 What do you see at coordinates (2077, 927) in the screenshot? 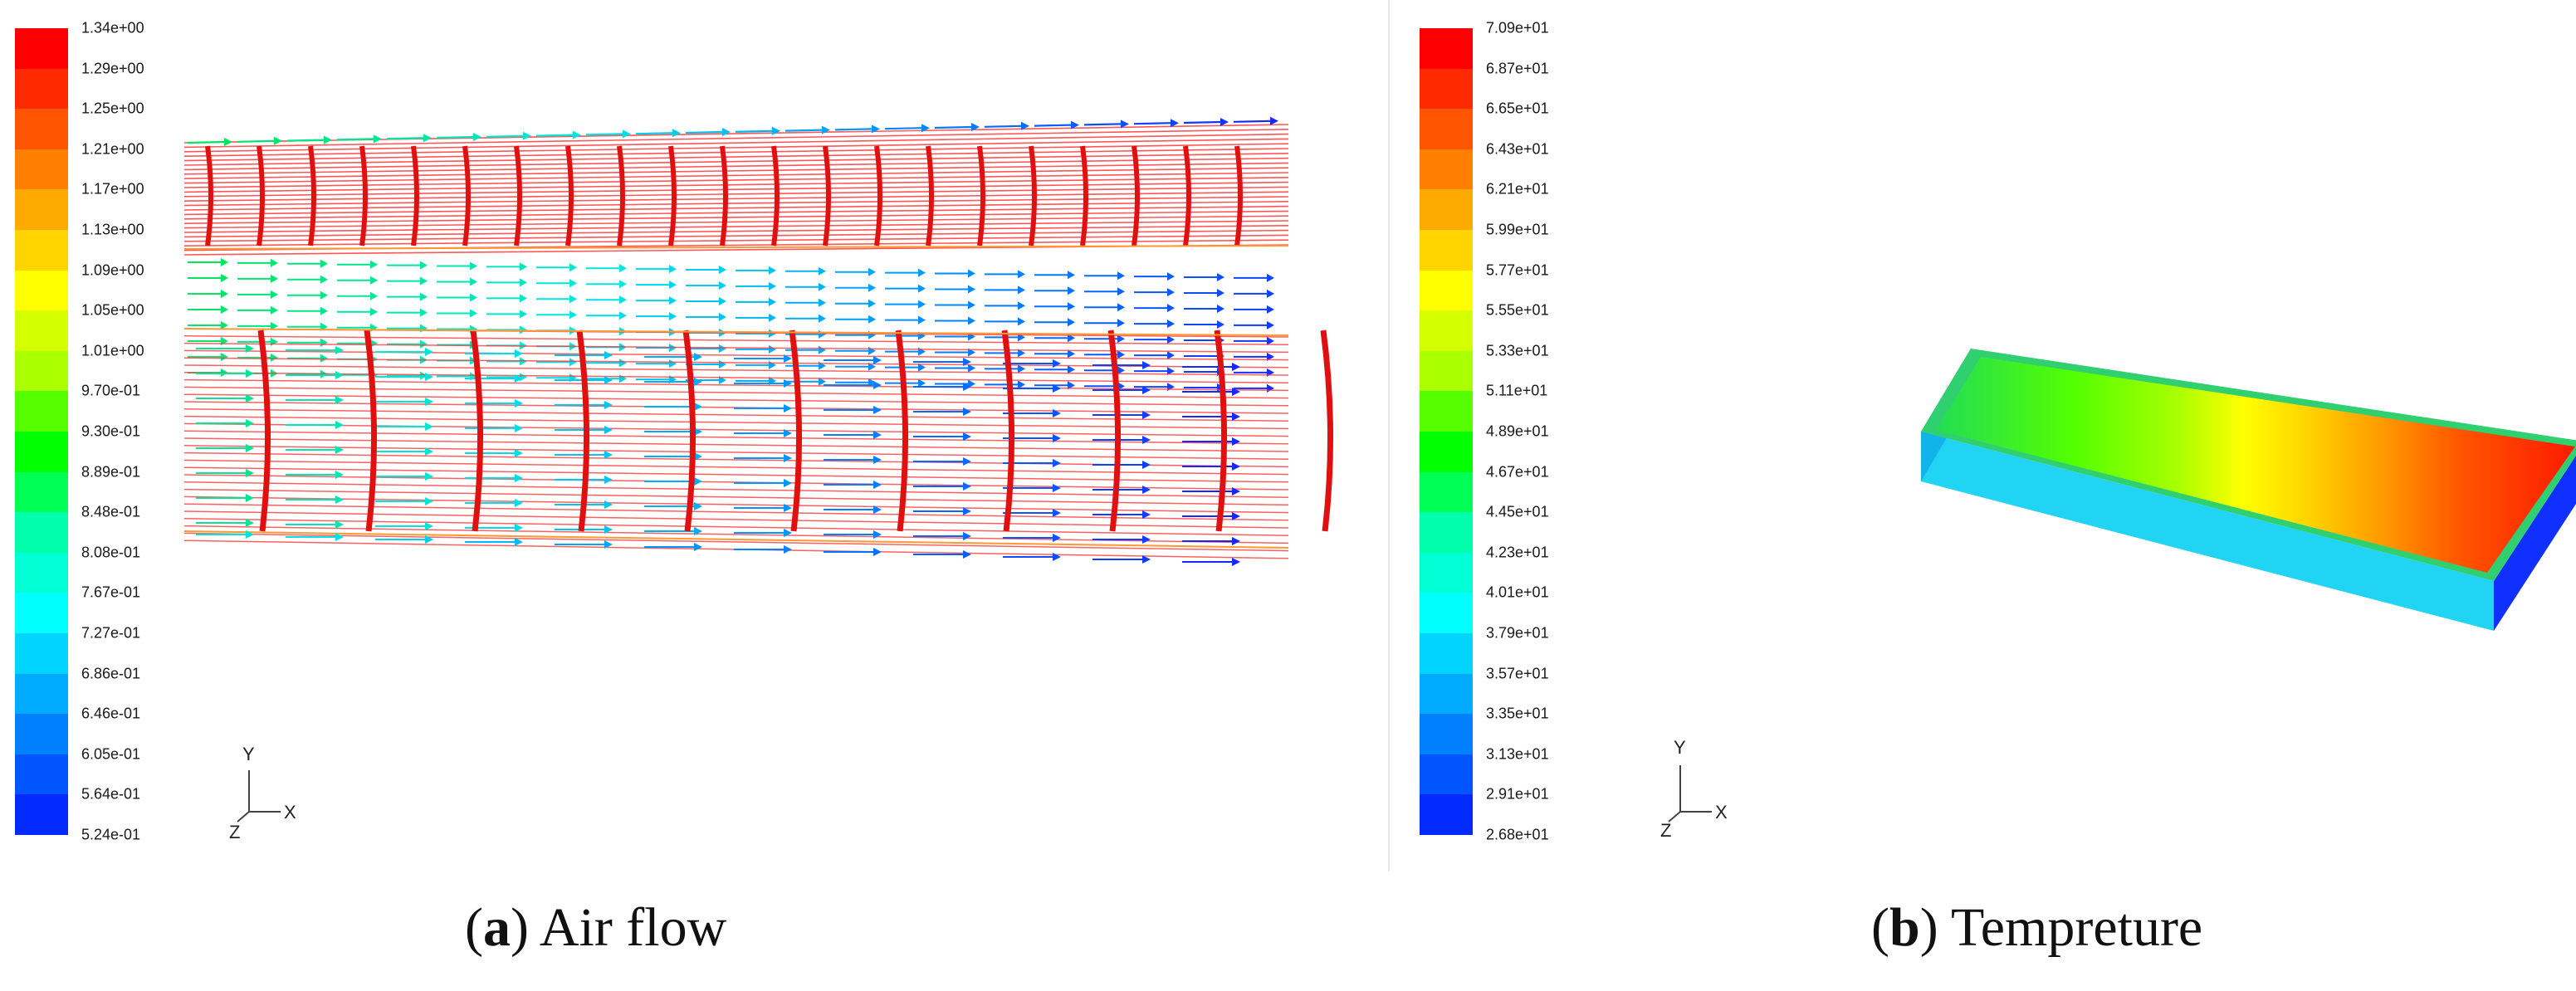
I see `caption-b-text: Tempreture` at bounding box center [2077, 927].